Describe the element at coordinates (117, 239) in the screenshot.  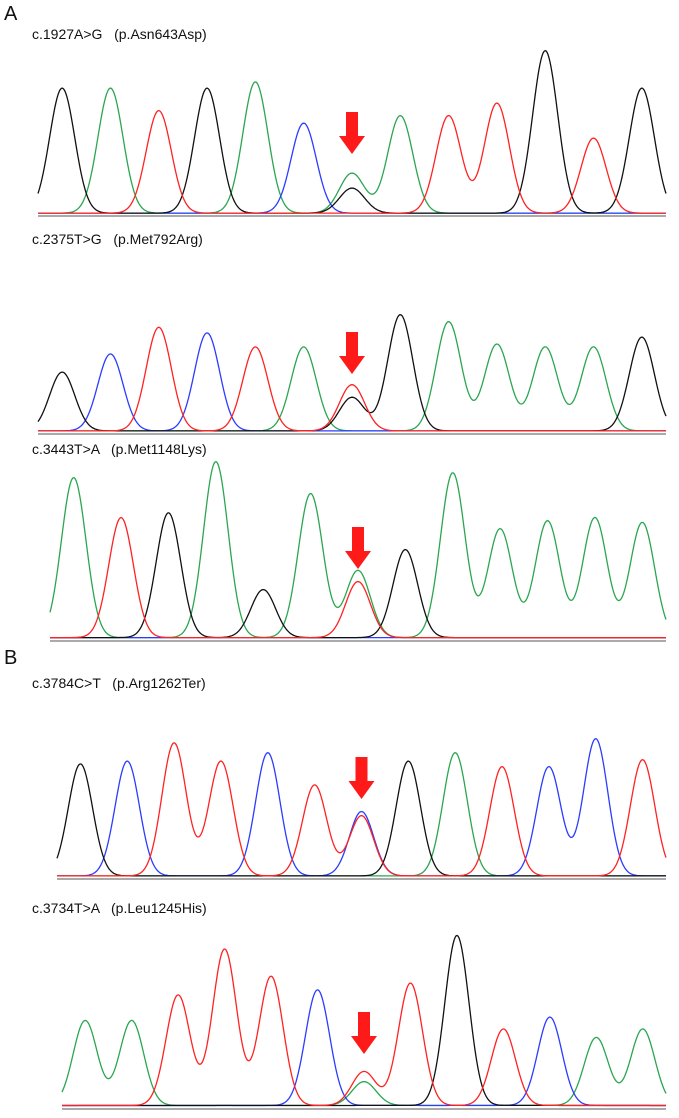
I see `track-label-2375: c.2375T>G (p.Met792Arg)` at that location.